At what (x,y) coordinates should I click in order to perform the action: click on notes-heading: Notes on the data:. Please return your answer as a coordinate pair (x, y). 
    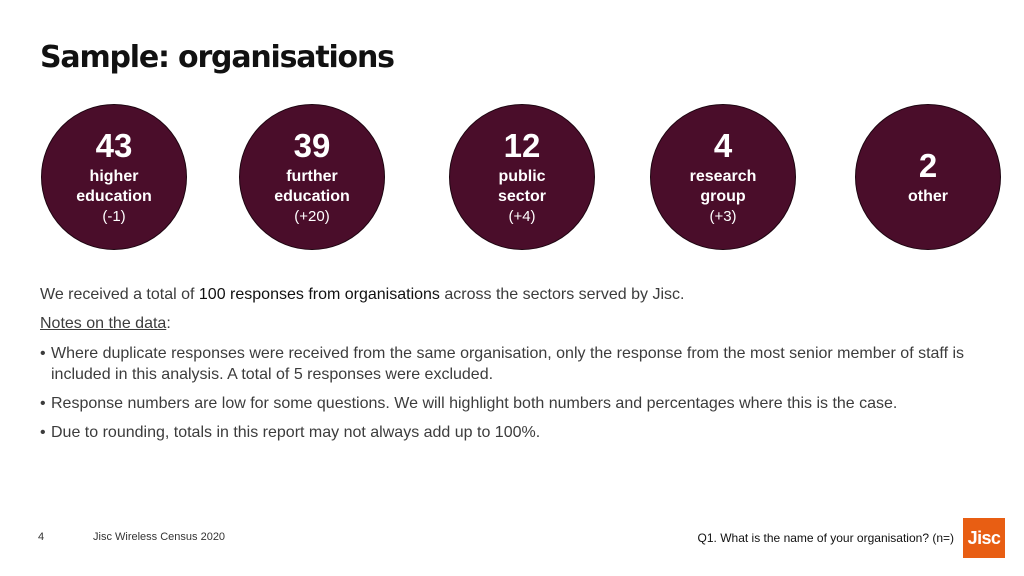
    Looking at the image, I should click on (105, 324).